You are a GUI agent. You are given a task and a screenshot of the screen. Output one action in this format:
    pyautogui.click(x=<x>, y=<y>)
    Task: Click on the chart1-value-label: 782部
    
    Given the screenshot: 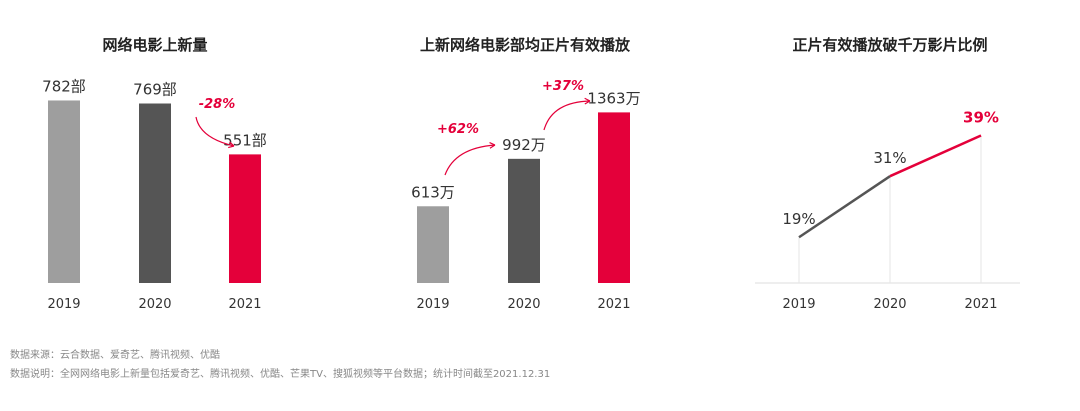 What is the action you would take?
    pyautogui.click(x=64, y=86)
    